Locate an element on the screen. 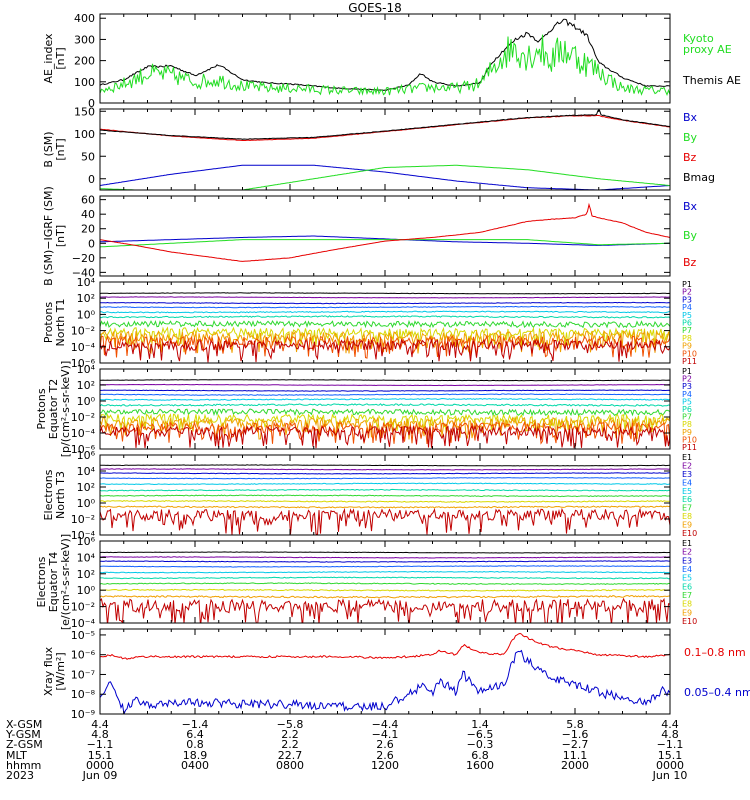 The image size is (750, 800). channel-line-p7 is located at coordinates (385, 412).